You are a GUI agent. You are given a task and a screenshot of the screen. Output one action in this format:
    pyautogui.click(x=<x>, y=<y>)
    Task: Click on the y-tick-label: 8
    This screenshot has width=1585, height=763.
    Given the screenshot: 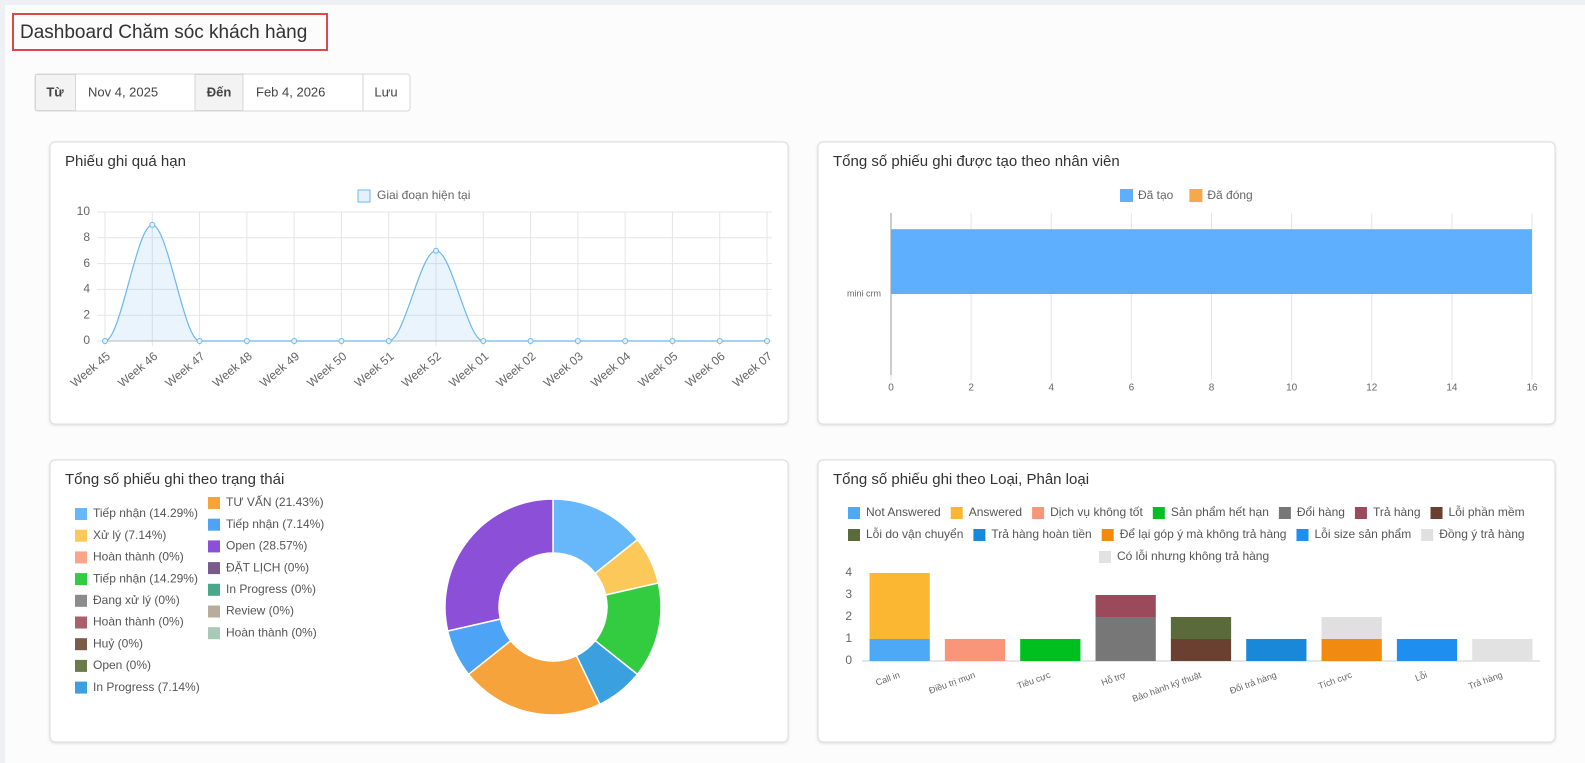 What is the action you would take?
    pyautogui.click(x=86, y=237)
    